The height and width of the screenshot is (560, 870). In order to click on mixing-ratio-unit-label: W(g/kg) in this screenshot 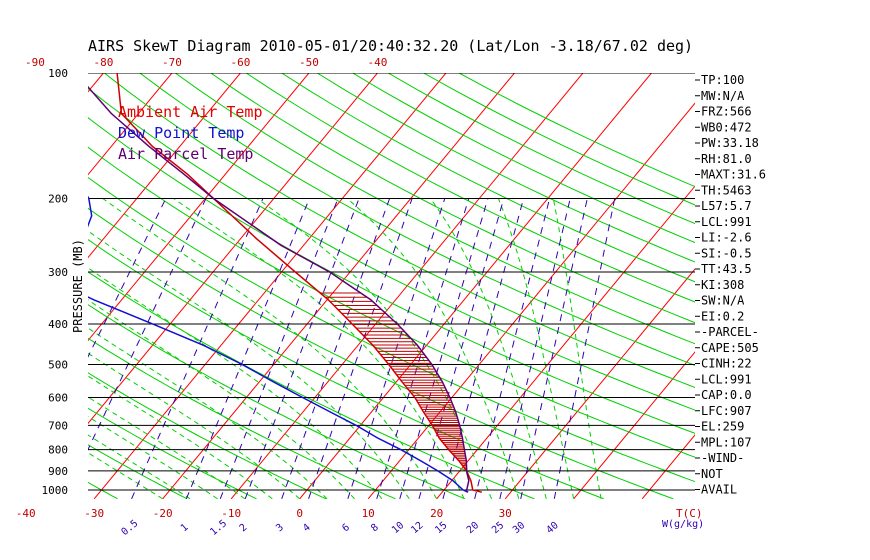, I will do `click(683, 524)`.